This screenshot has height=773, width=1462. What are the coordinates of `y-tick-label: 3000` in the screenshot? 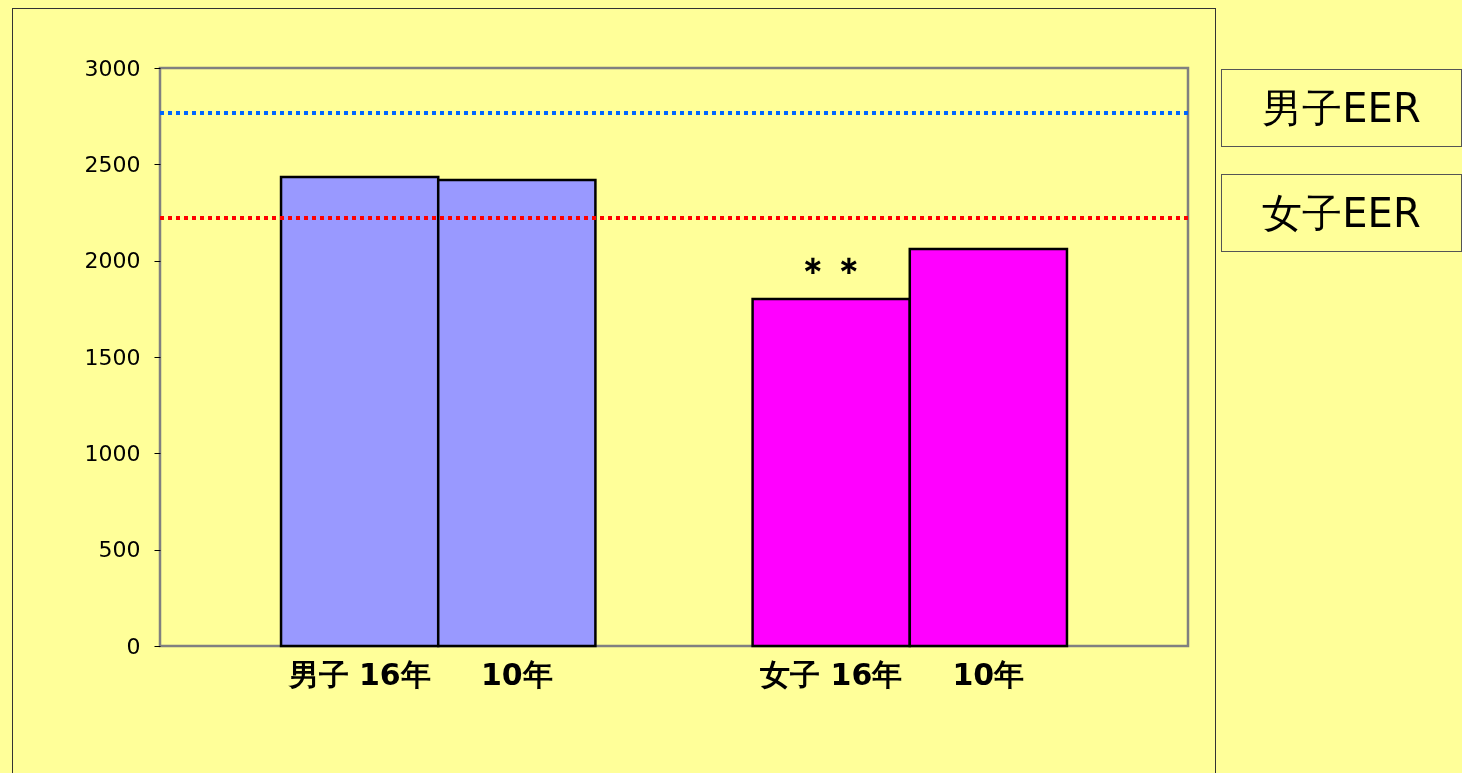 It's located at (112, 68).